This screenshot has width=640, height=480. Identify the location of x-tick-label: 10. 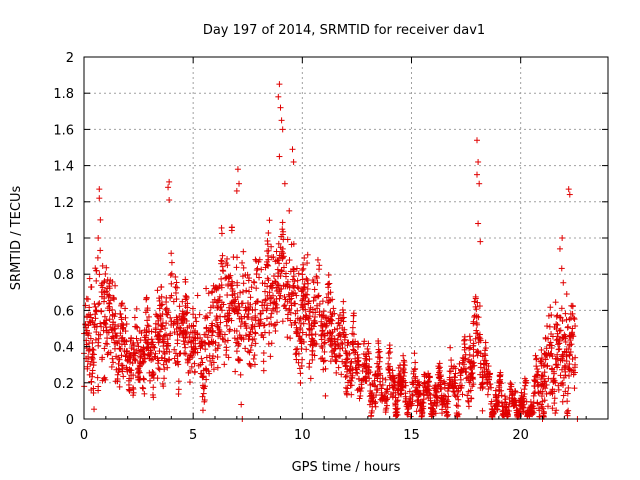
(302, 435).